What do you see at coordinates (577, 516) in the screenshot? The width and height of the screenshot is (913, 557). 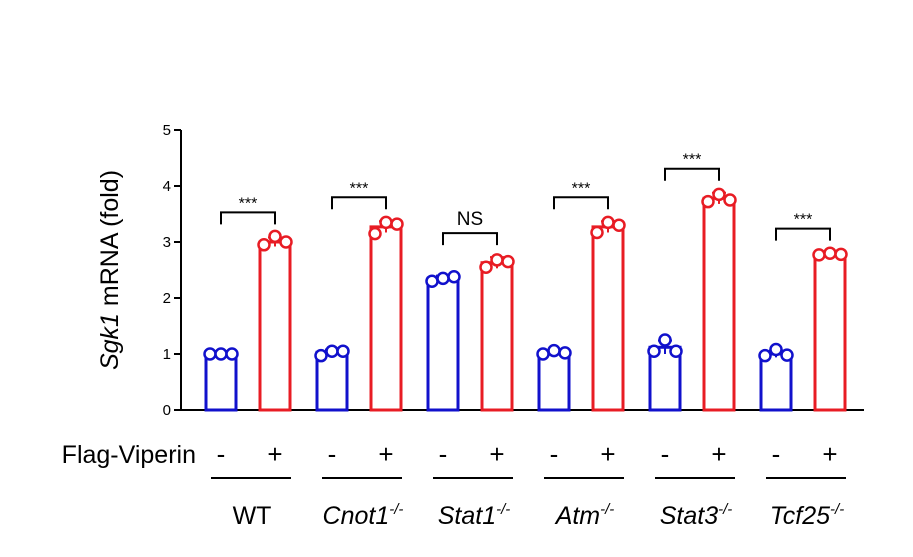 I see `group-label-name: Atm` at bounding box center [577, 516].